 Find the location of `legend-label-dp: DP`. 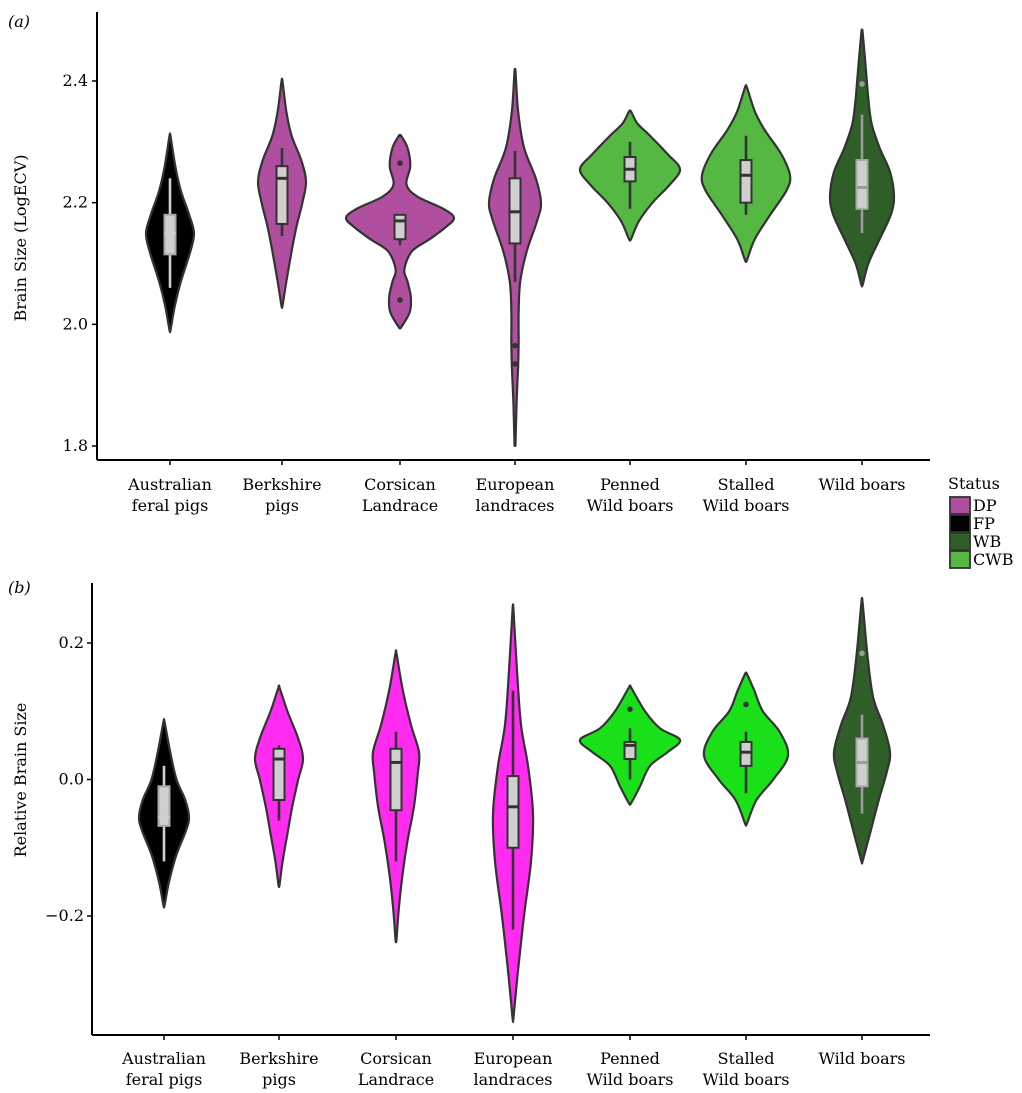

legend-label-dp: DP is located at coordinates (985, 505).